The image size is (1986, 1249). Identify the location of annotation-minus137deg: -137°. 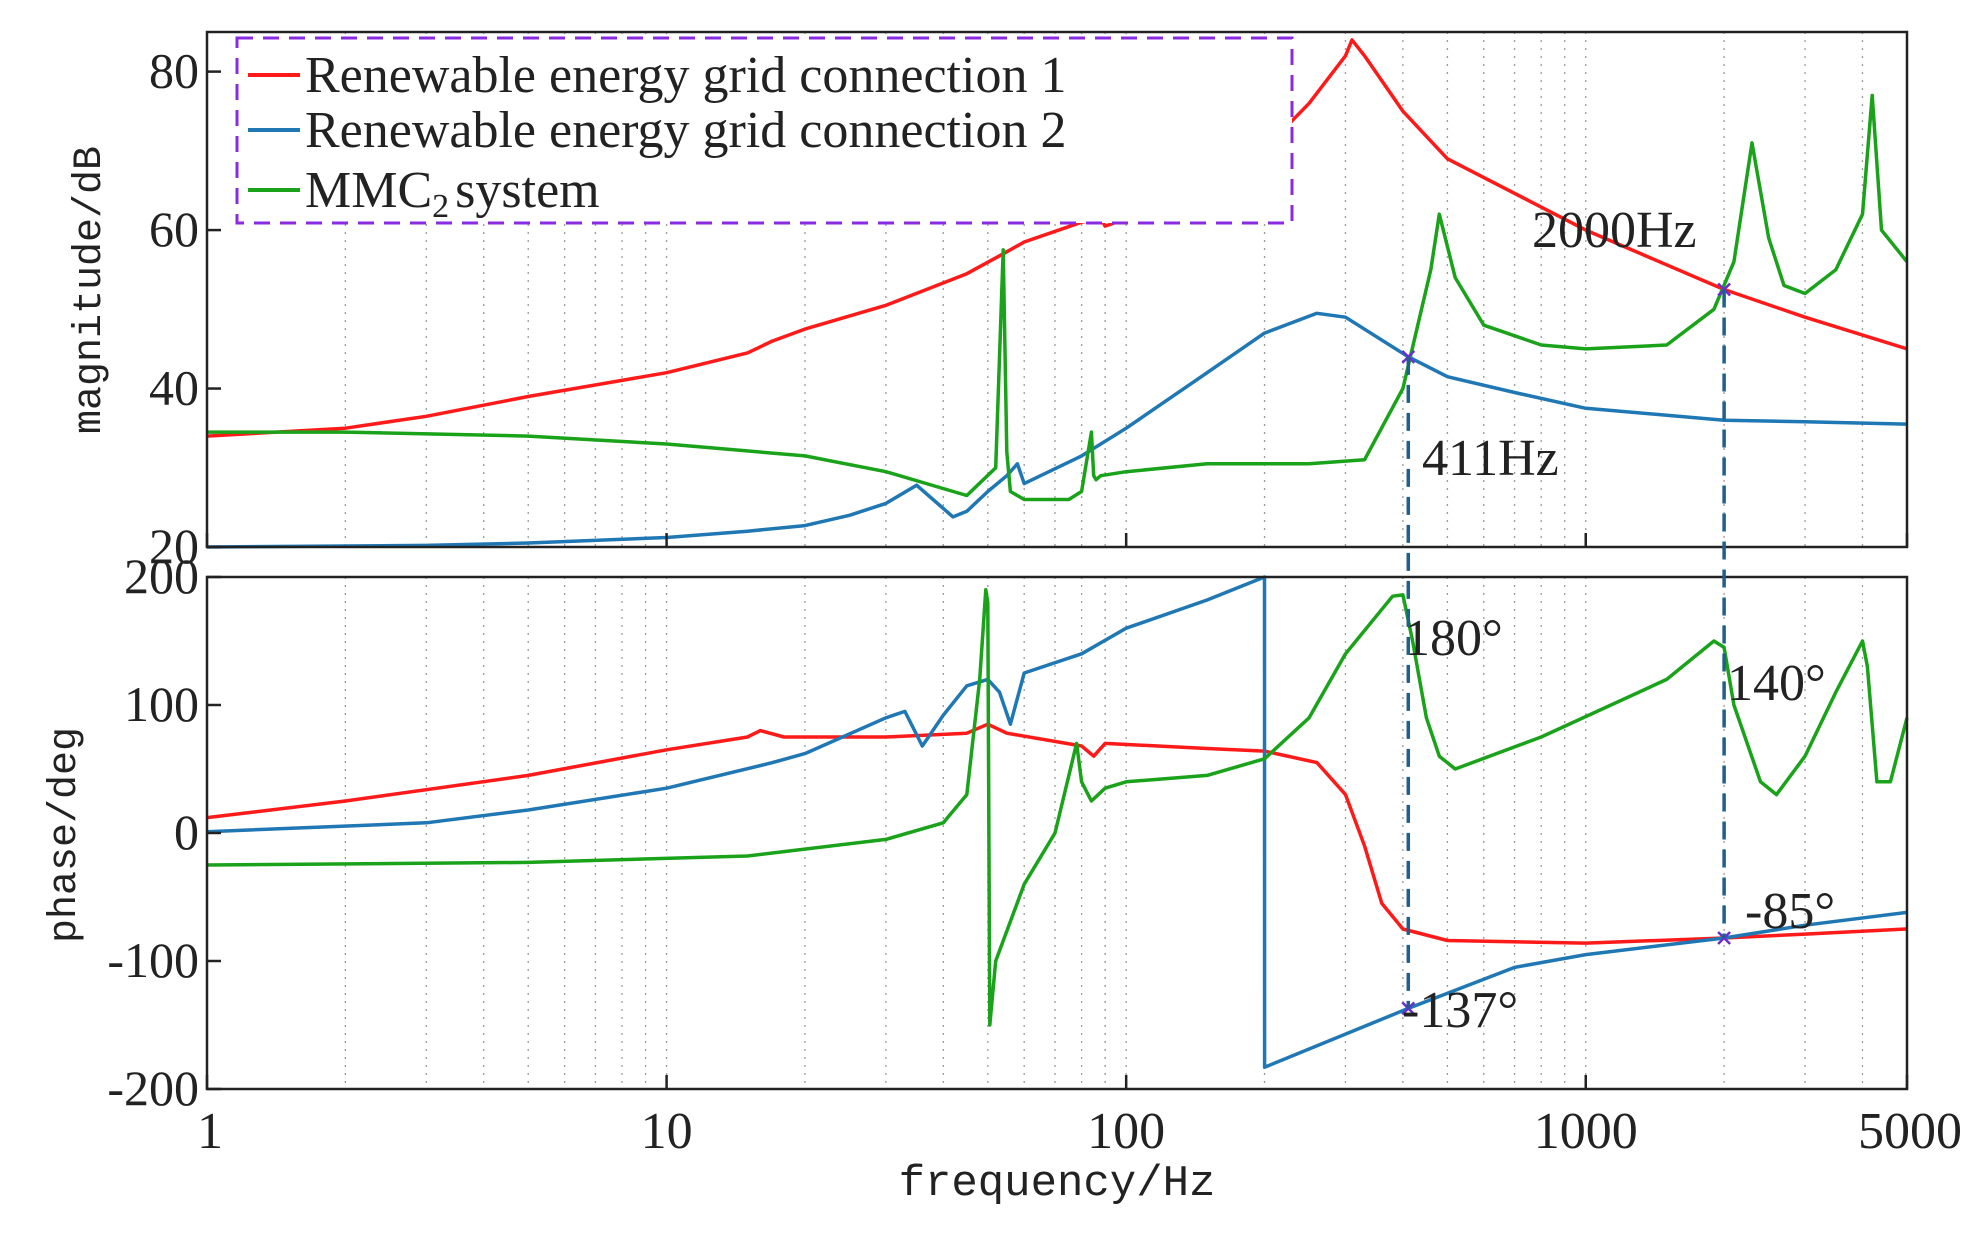
(1460, 1010).